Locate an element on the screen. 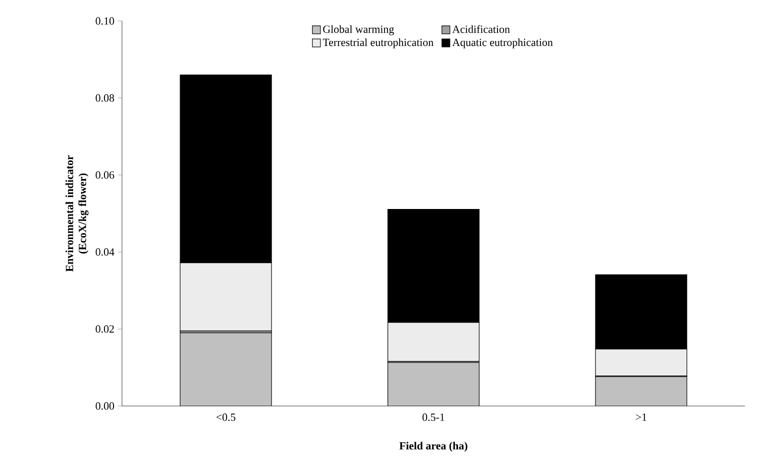  y-tick-label: 0.10 is located at coordinates (105, 21).